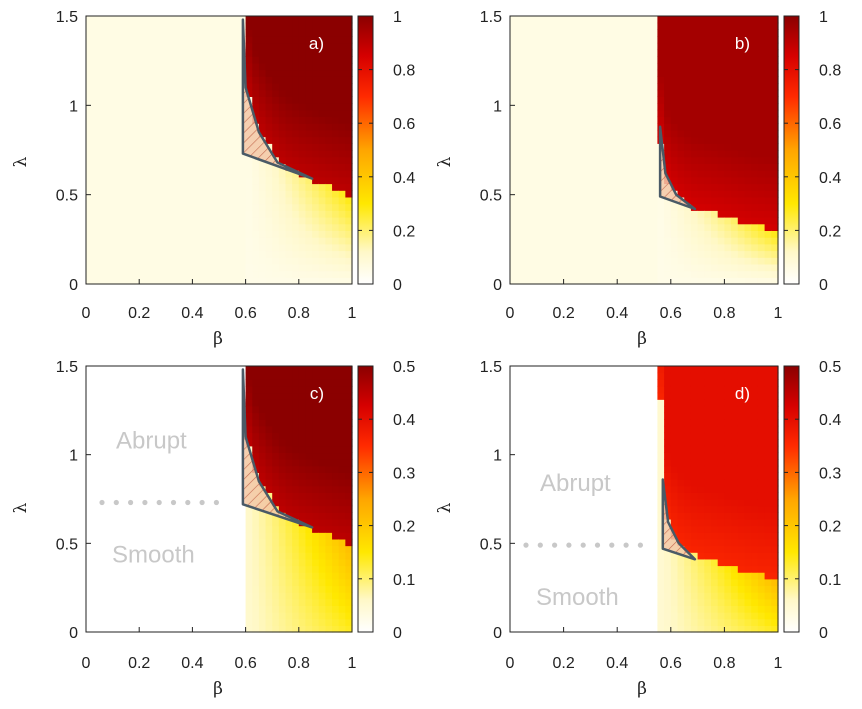 Image resolution: width=862 pixels, height=709 pixels. What do you see at coordinates (491, 17) in the screenshot?
I see `y-tick-label: 1.5` at bounding box center [491, 17].